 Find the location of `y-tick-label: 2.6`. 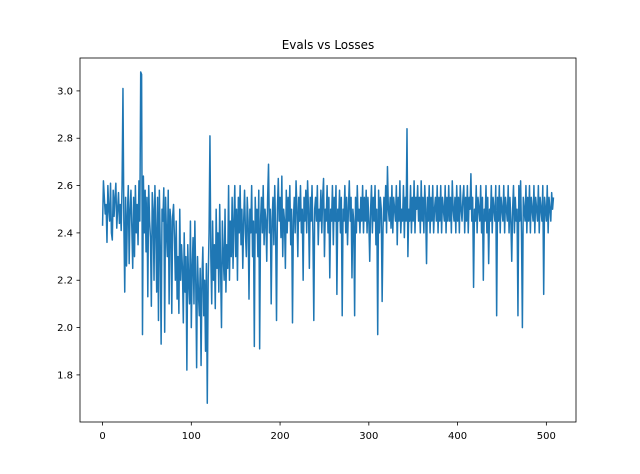

y-tick-label: 2.6 is located at coordinates (65, 186).